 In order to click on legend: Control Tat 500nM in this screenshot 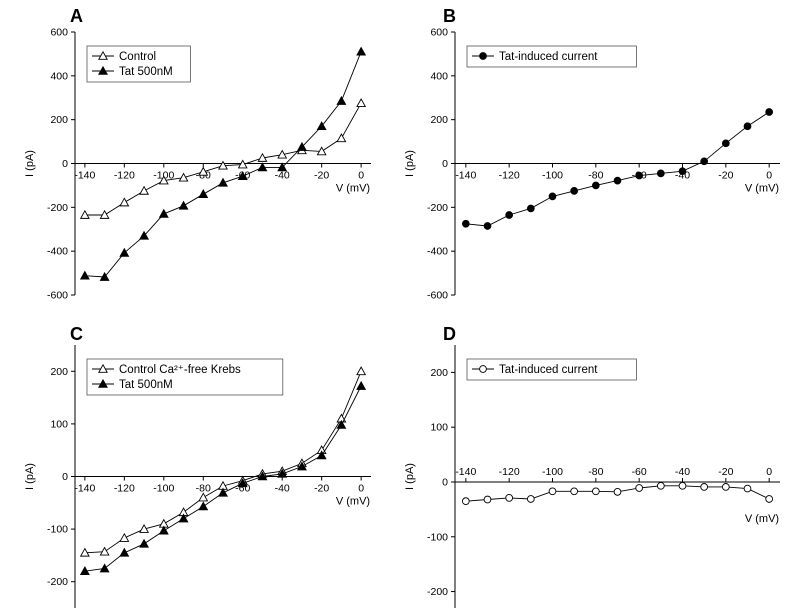, I will do `click(138, 64)`.